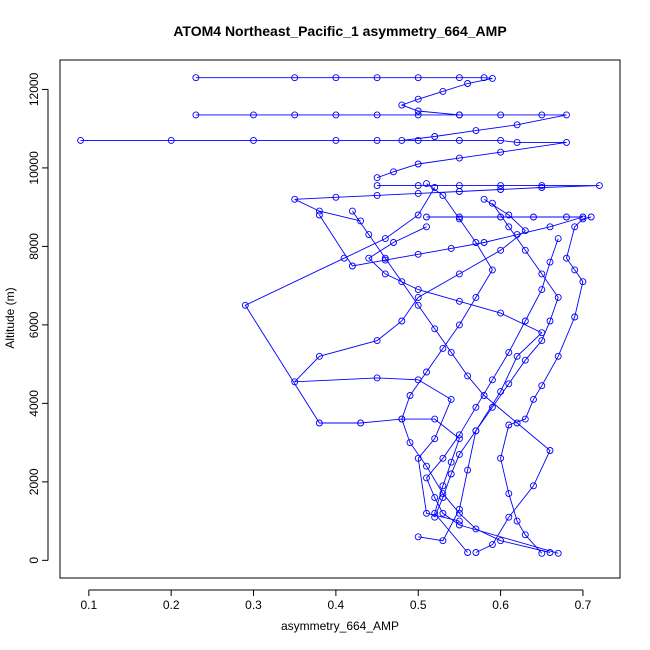 The image size is (650, 650). Describe the element at coordinates (336, 605) in the screenshot. I see `x-tick-label: 0.4` at that location.